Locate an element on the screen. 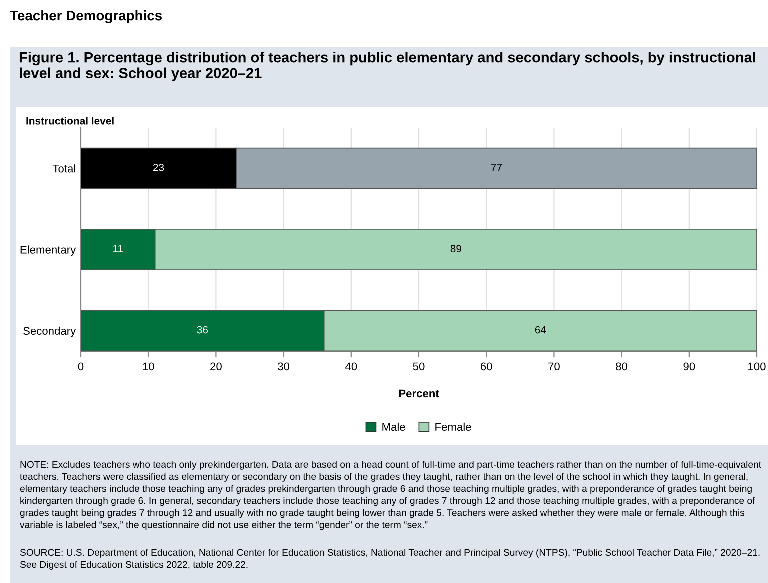  data-label: 64 is located at coordinates (540, 330).